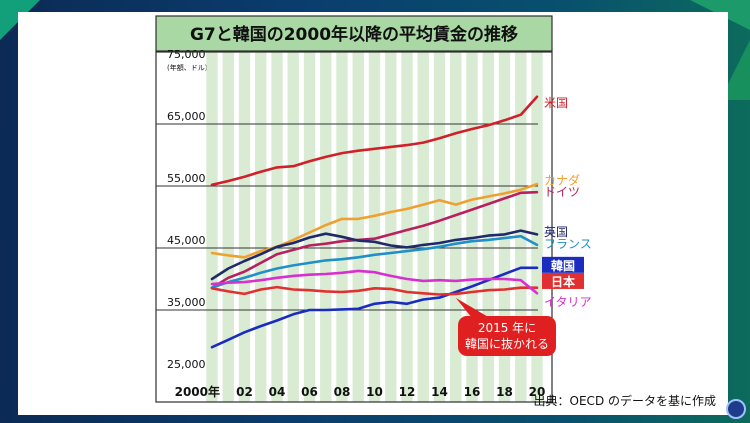 The height and width of the screenshot is (423, 750). I want to click on y-tick-label: 75,000, so click(186, 54).